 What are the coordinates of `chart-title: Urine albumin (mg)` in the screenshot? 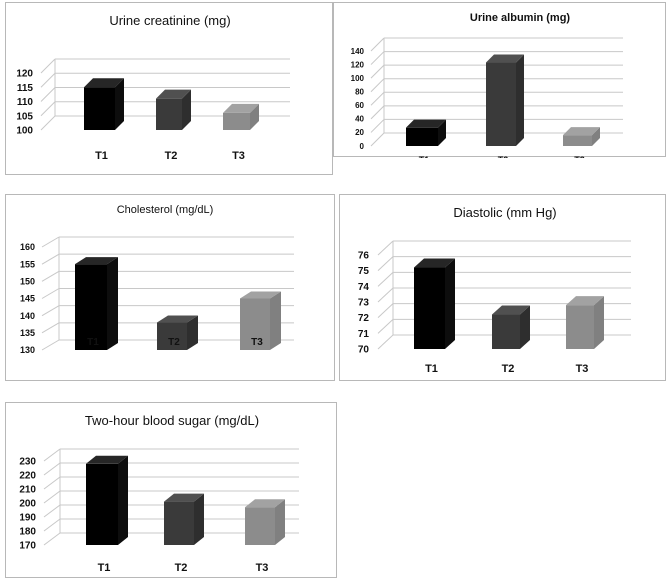 It's located at (520, 18).